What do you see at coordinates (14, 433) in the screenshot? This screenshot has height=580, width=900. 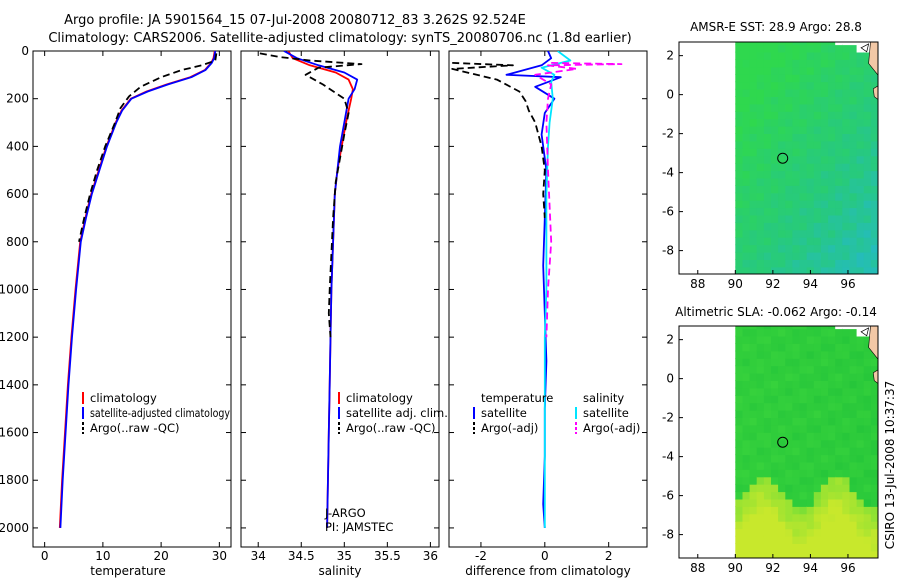 I see `y-tick-label: 1600` at bounding box center [14, 433].